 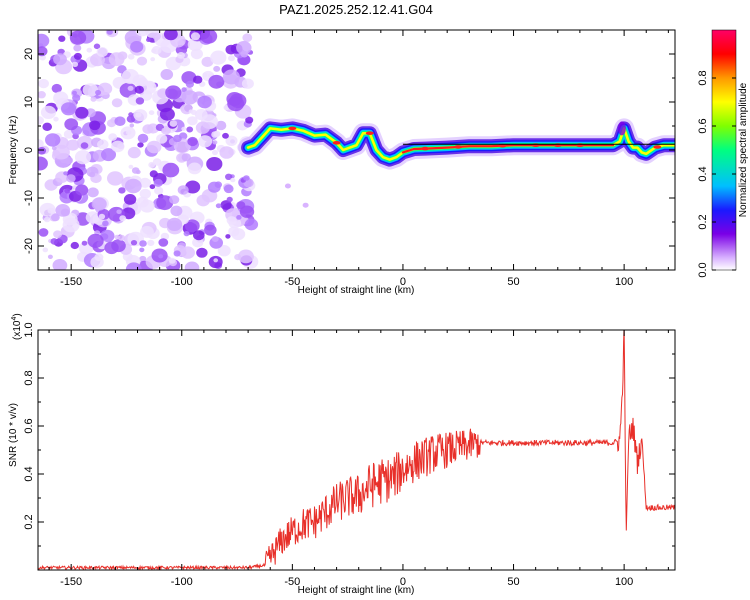 What do you see at coordinates (456, 163) in the screenshot?
I see `ridge-region` at bounding box center [456, 163].